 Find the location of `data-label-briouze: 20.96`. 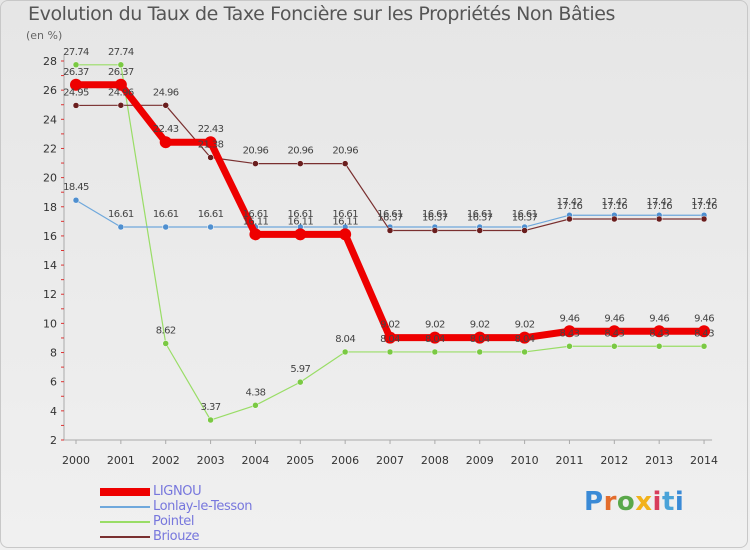

data-label-briouze: 20.96 is located at coordinates (256, 151).